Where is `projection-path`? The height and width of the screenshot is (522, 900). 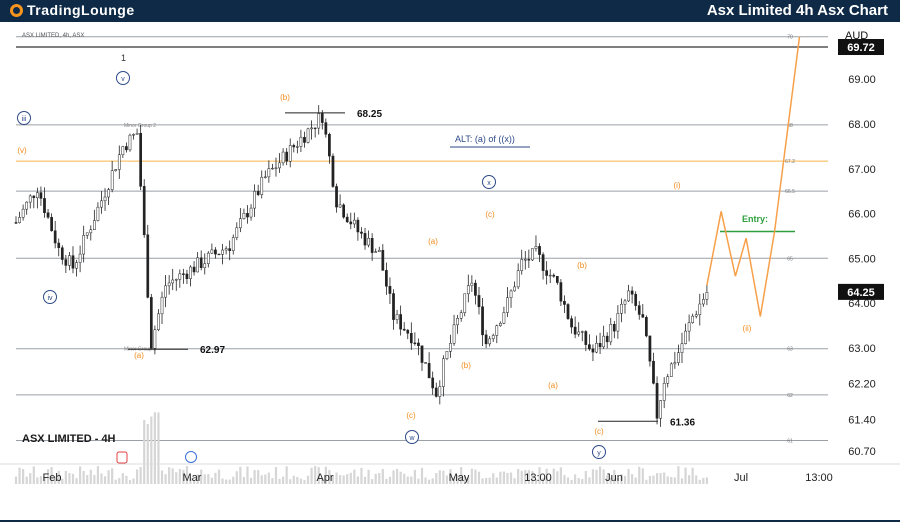 projection-path is located at coordinates (753, 176).